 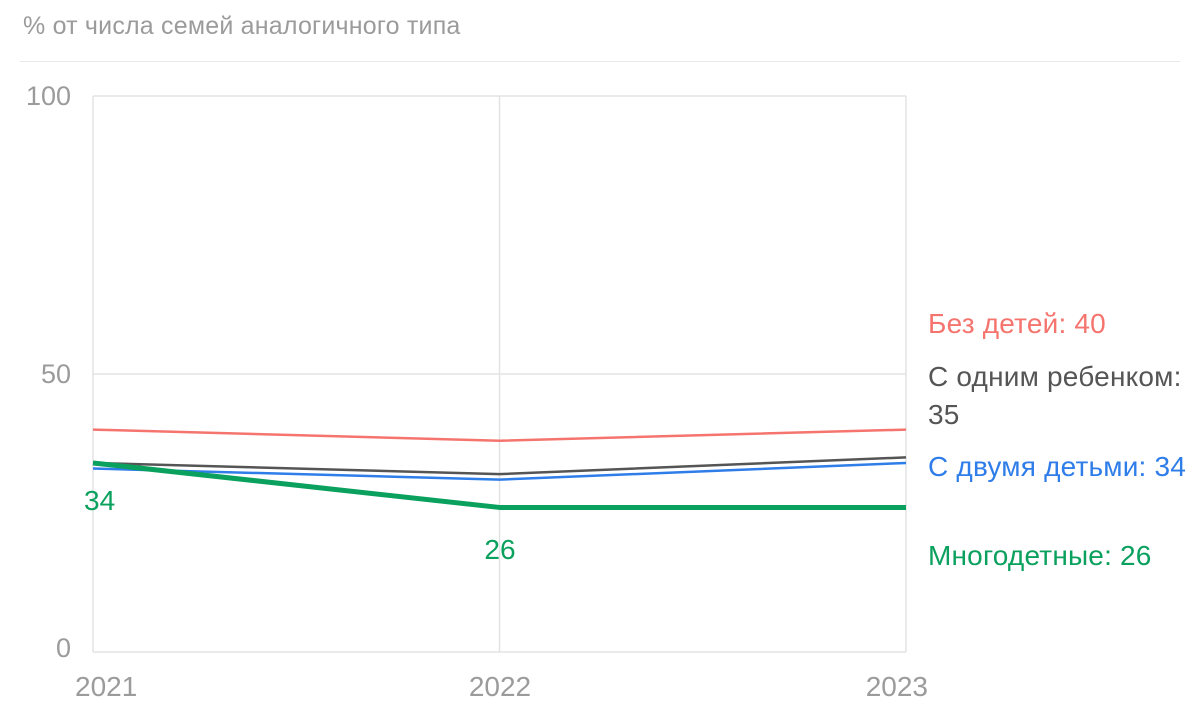 I want to click on y-axis-tick-50: 50, so click(x=55, y=374).